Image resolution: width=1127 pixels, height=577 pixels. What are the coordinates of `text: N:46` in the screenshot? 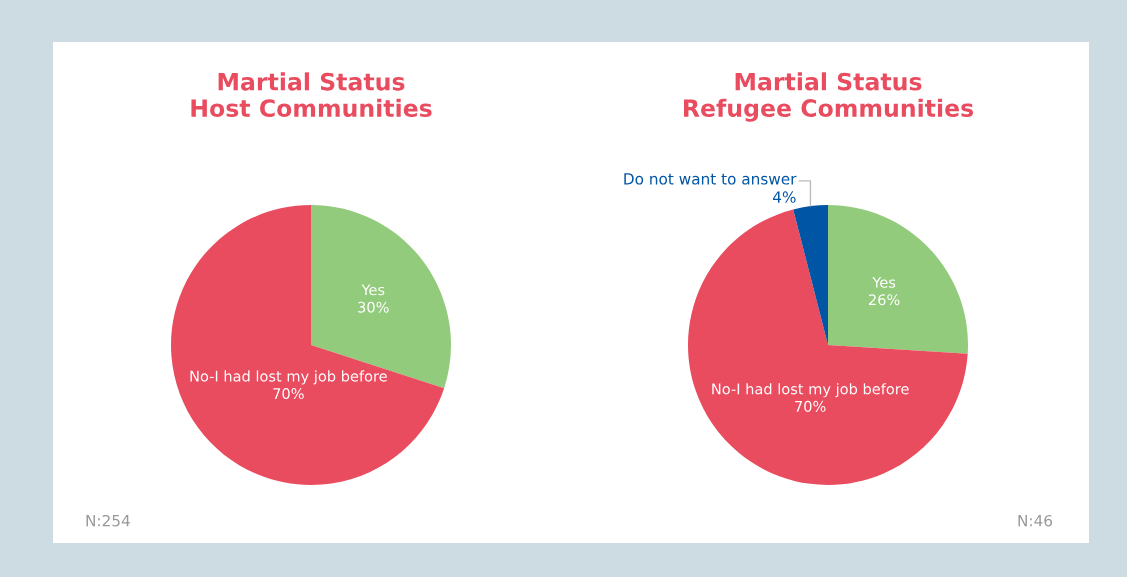 It's located at (1035, 520).